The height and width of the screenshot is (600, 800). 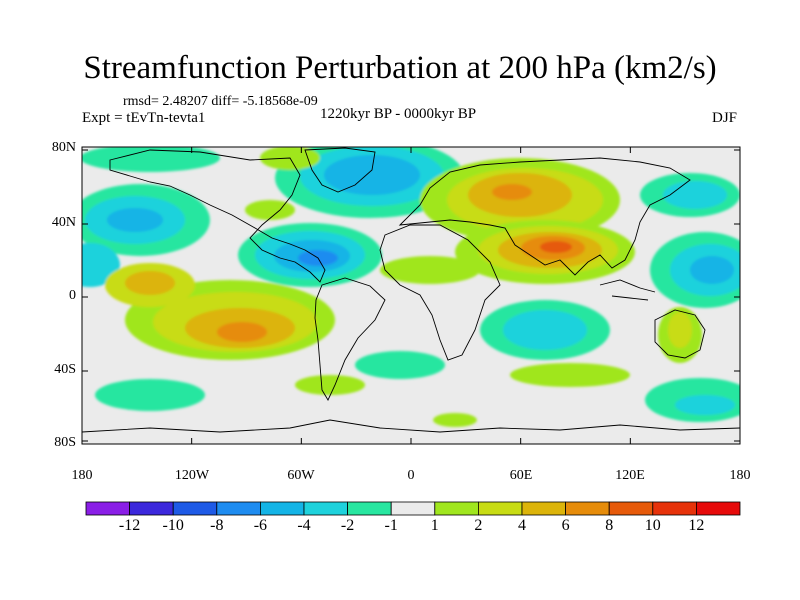 What do you see at coordinates (151, 159) in the screenshot?
I see `neg-arctic-west` at bounding box center [151, 159].